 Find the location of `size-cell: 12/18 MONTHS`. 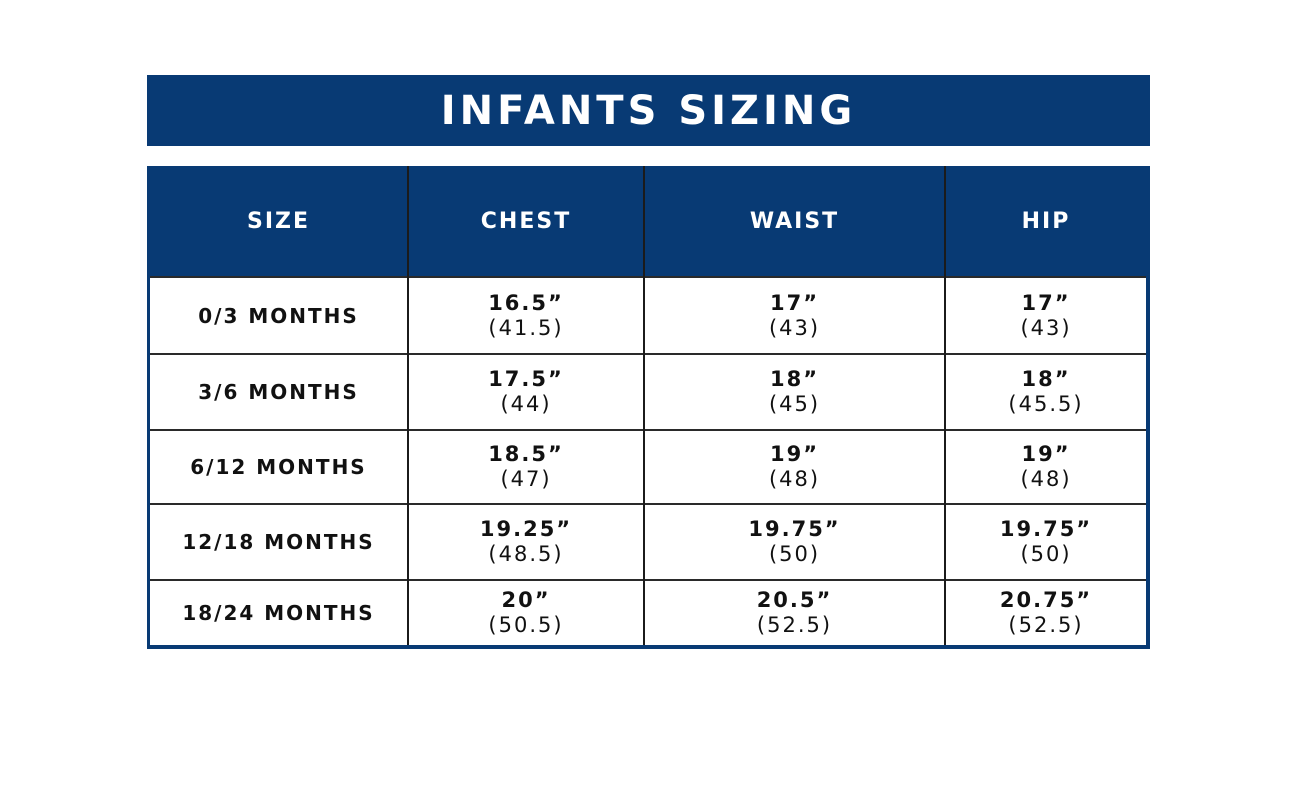

size-cell: 12/18 MONTHS is located at coordinates (279, 541).